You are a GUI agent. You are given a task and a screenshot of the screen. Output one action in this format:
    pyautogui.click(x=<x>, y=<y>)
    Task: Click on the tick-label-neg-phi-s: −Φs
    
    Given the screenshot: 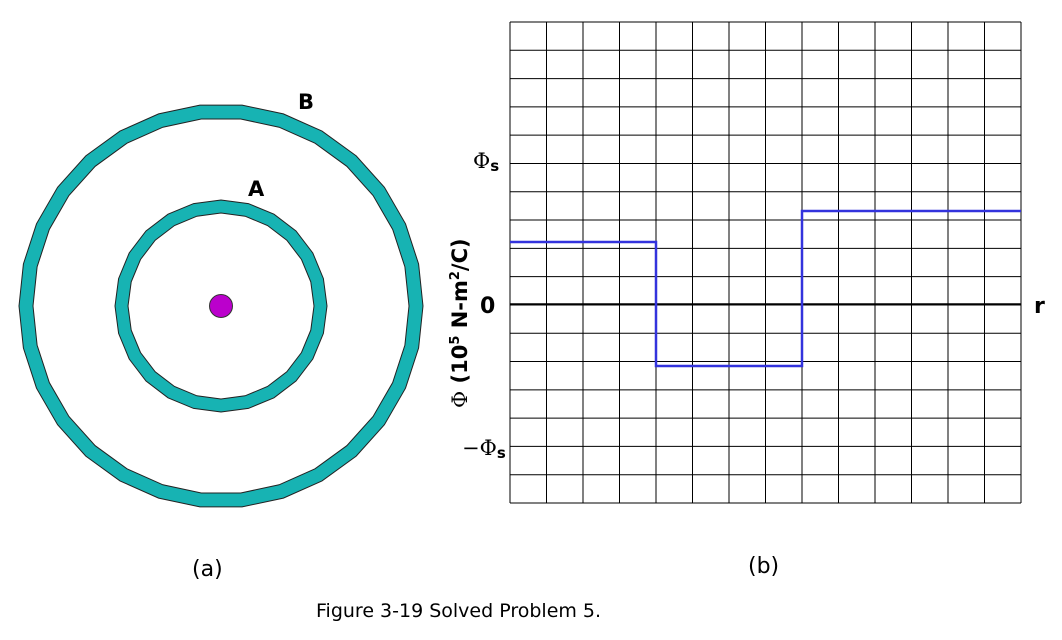 What is the action you would take?
    pyautogui.click(x=484, y=449)
    